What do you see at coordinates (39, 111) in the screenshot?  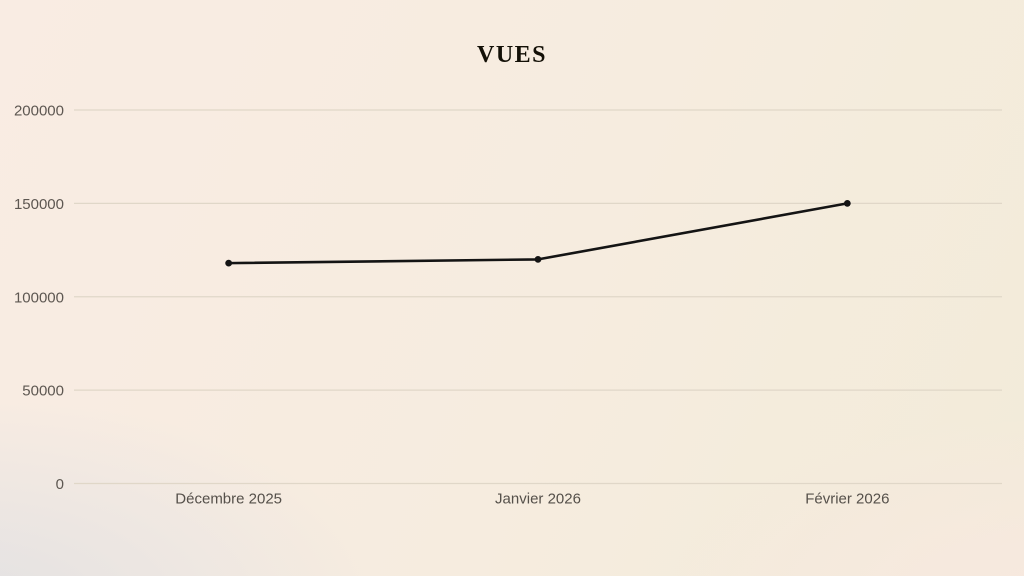 I see `y-axis-tick-label: 200000` at bounding box center [39, 111].